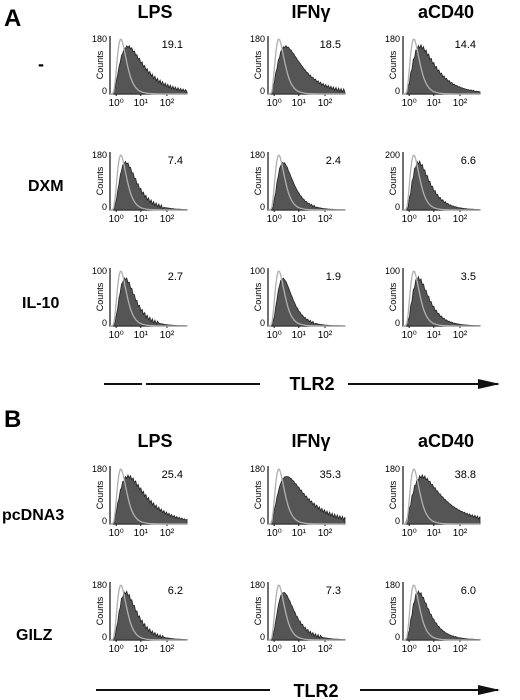 The image size is (520, 700). What do you see at coordinates (468, 591) in the screenshot?
I see `percent-positive-label: 6.0` at bounding box center [468, 591].